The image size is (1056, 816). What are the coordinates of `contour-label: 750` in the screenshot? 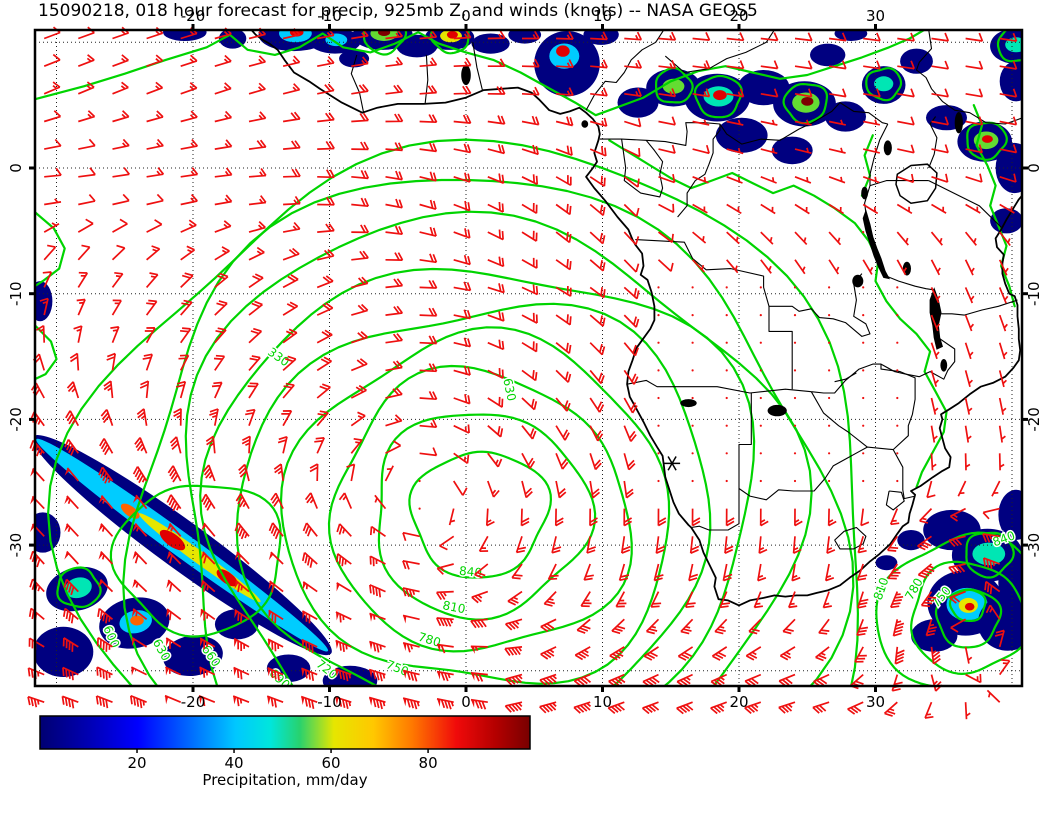 It's located at (397, 668).